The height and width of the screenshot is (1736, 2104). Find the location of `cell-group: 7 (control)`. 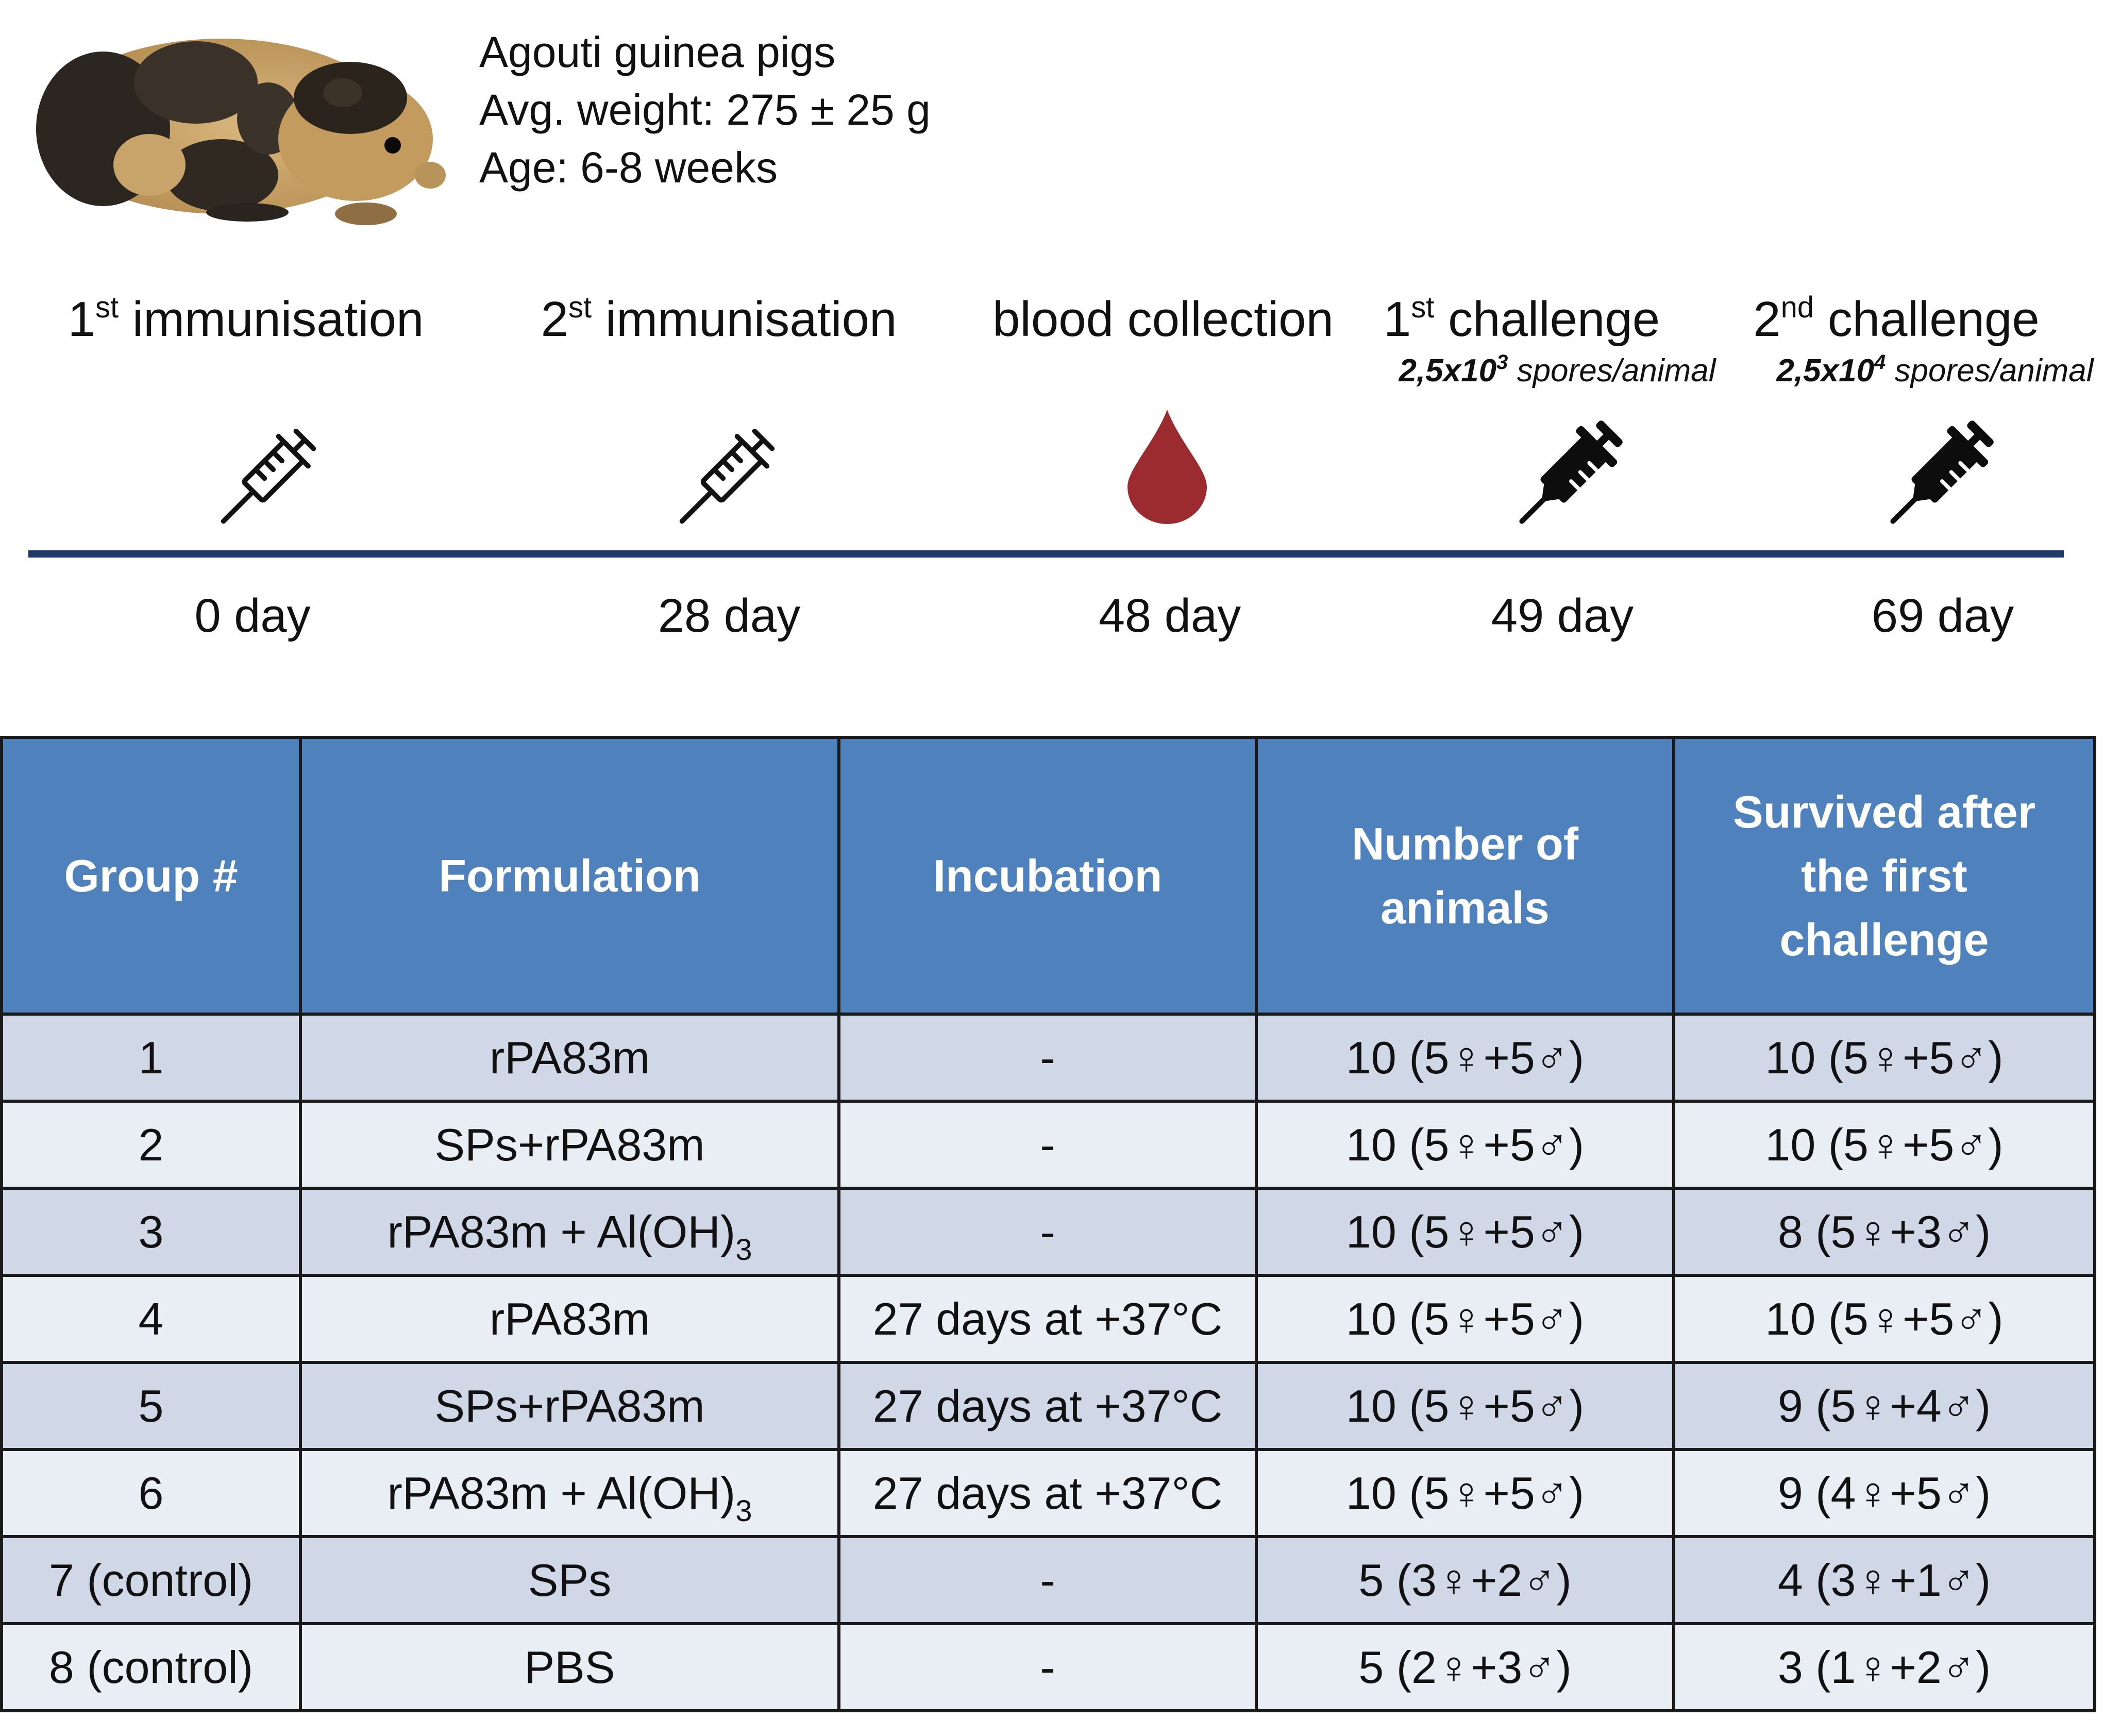

cell-group: 7 (control) is located at coordinates (151, 1580).